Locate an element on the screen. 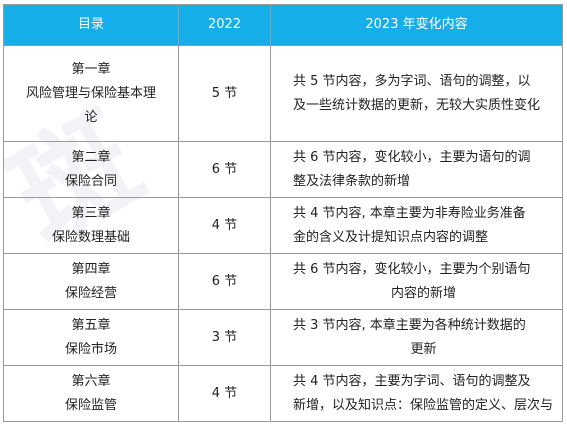 The image size is (567, 426). table-row: 第五章 保险市场 3 节 共 3 节内容, 本章主要为各种统计数据的 更新 is located at coordinates (283, 337).